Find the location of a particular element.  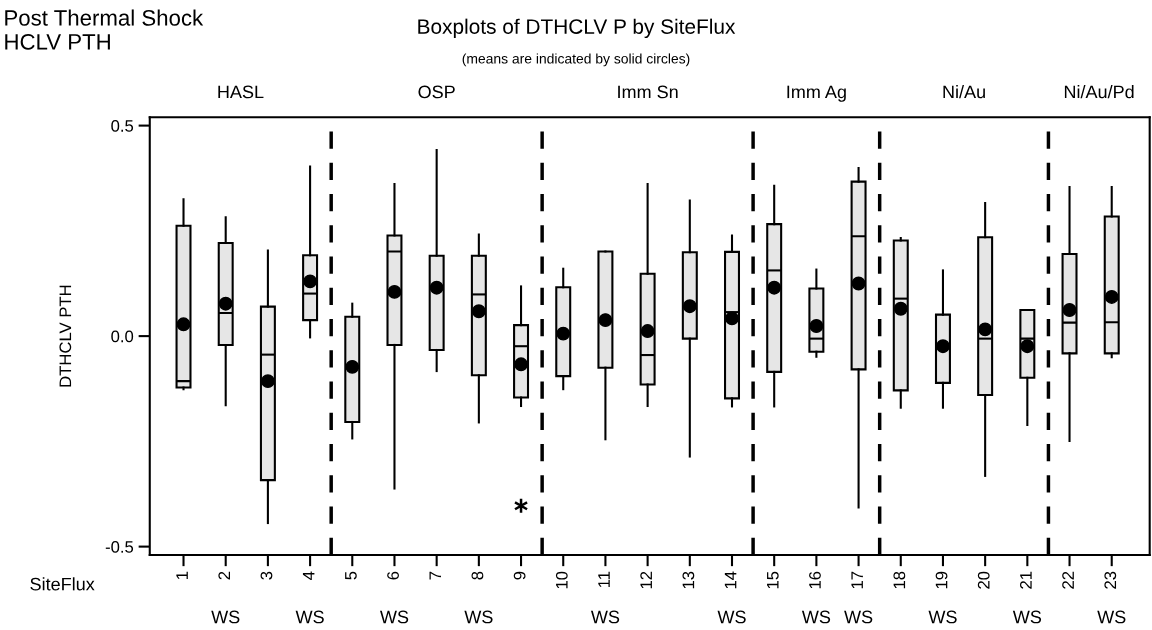

x-tick-label: 8 is located at coordinates (477, 575).